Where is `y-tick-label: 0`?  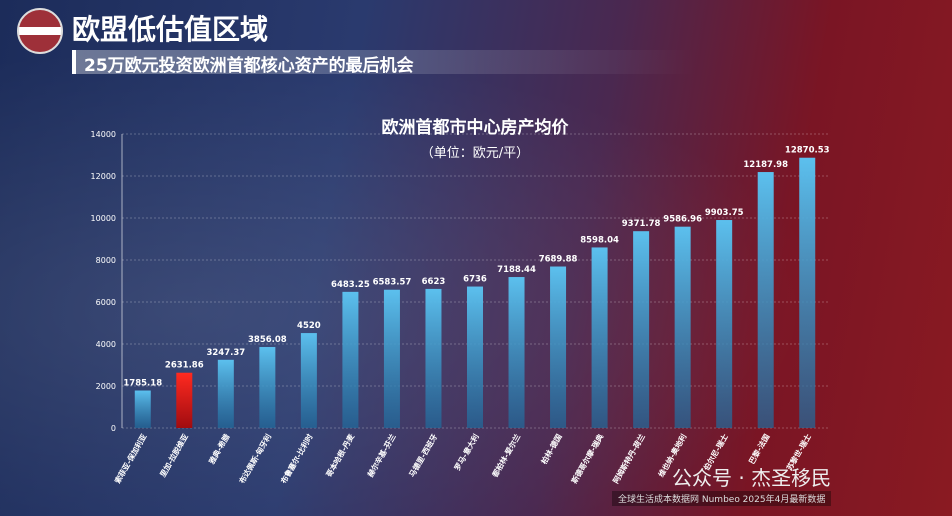 y-tick-label: 0 is located at coordinates (113, 428).